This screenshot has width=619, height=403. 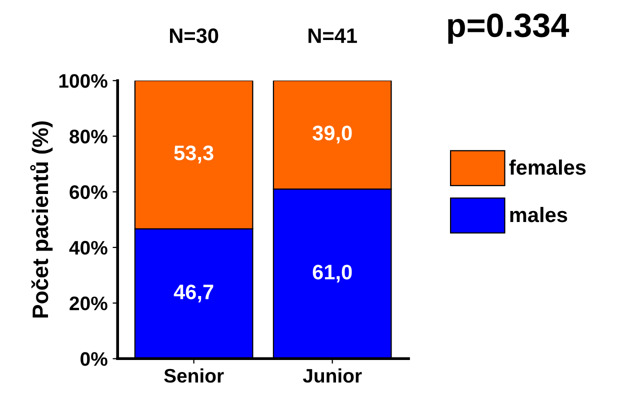 What do you see at coordinates (88, 247) in the screenshot?
I see `y-tick-label: 40%` at bounding box center [88, 247].